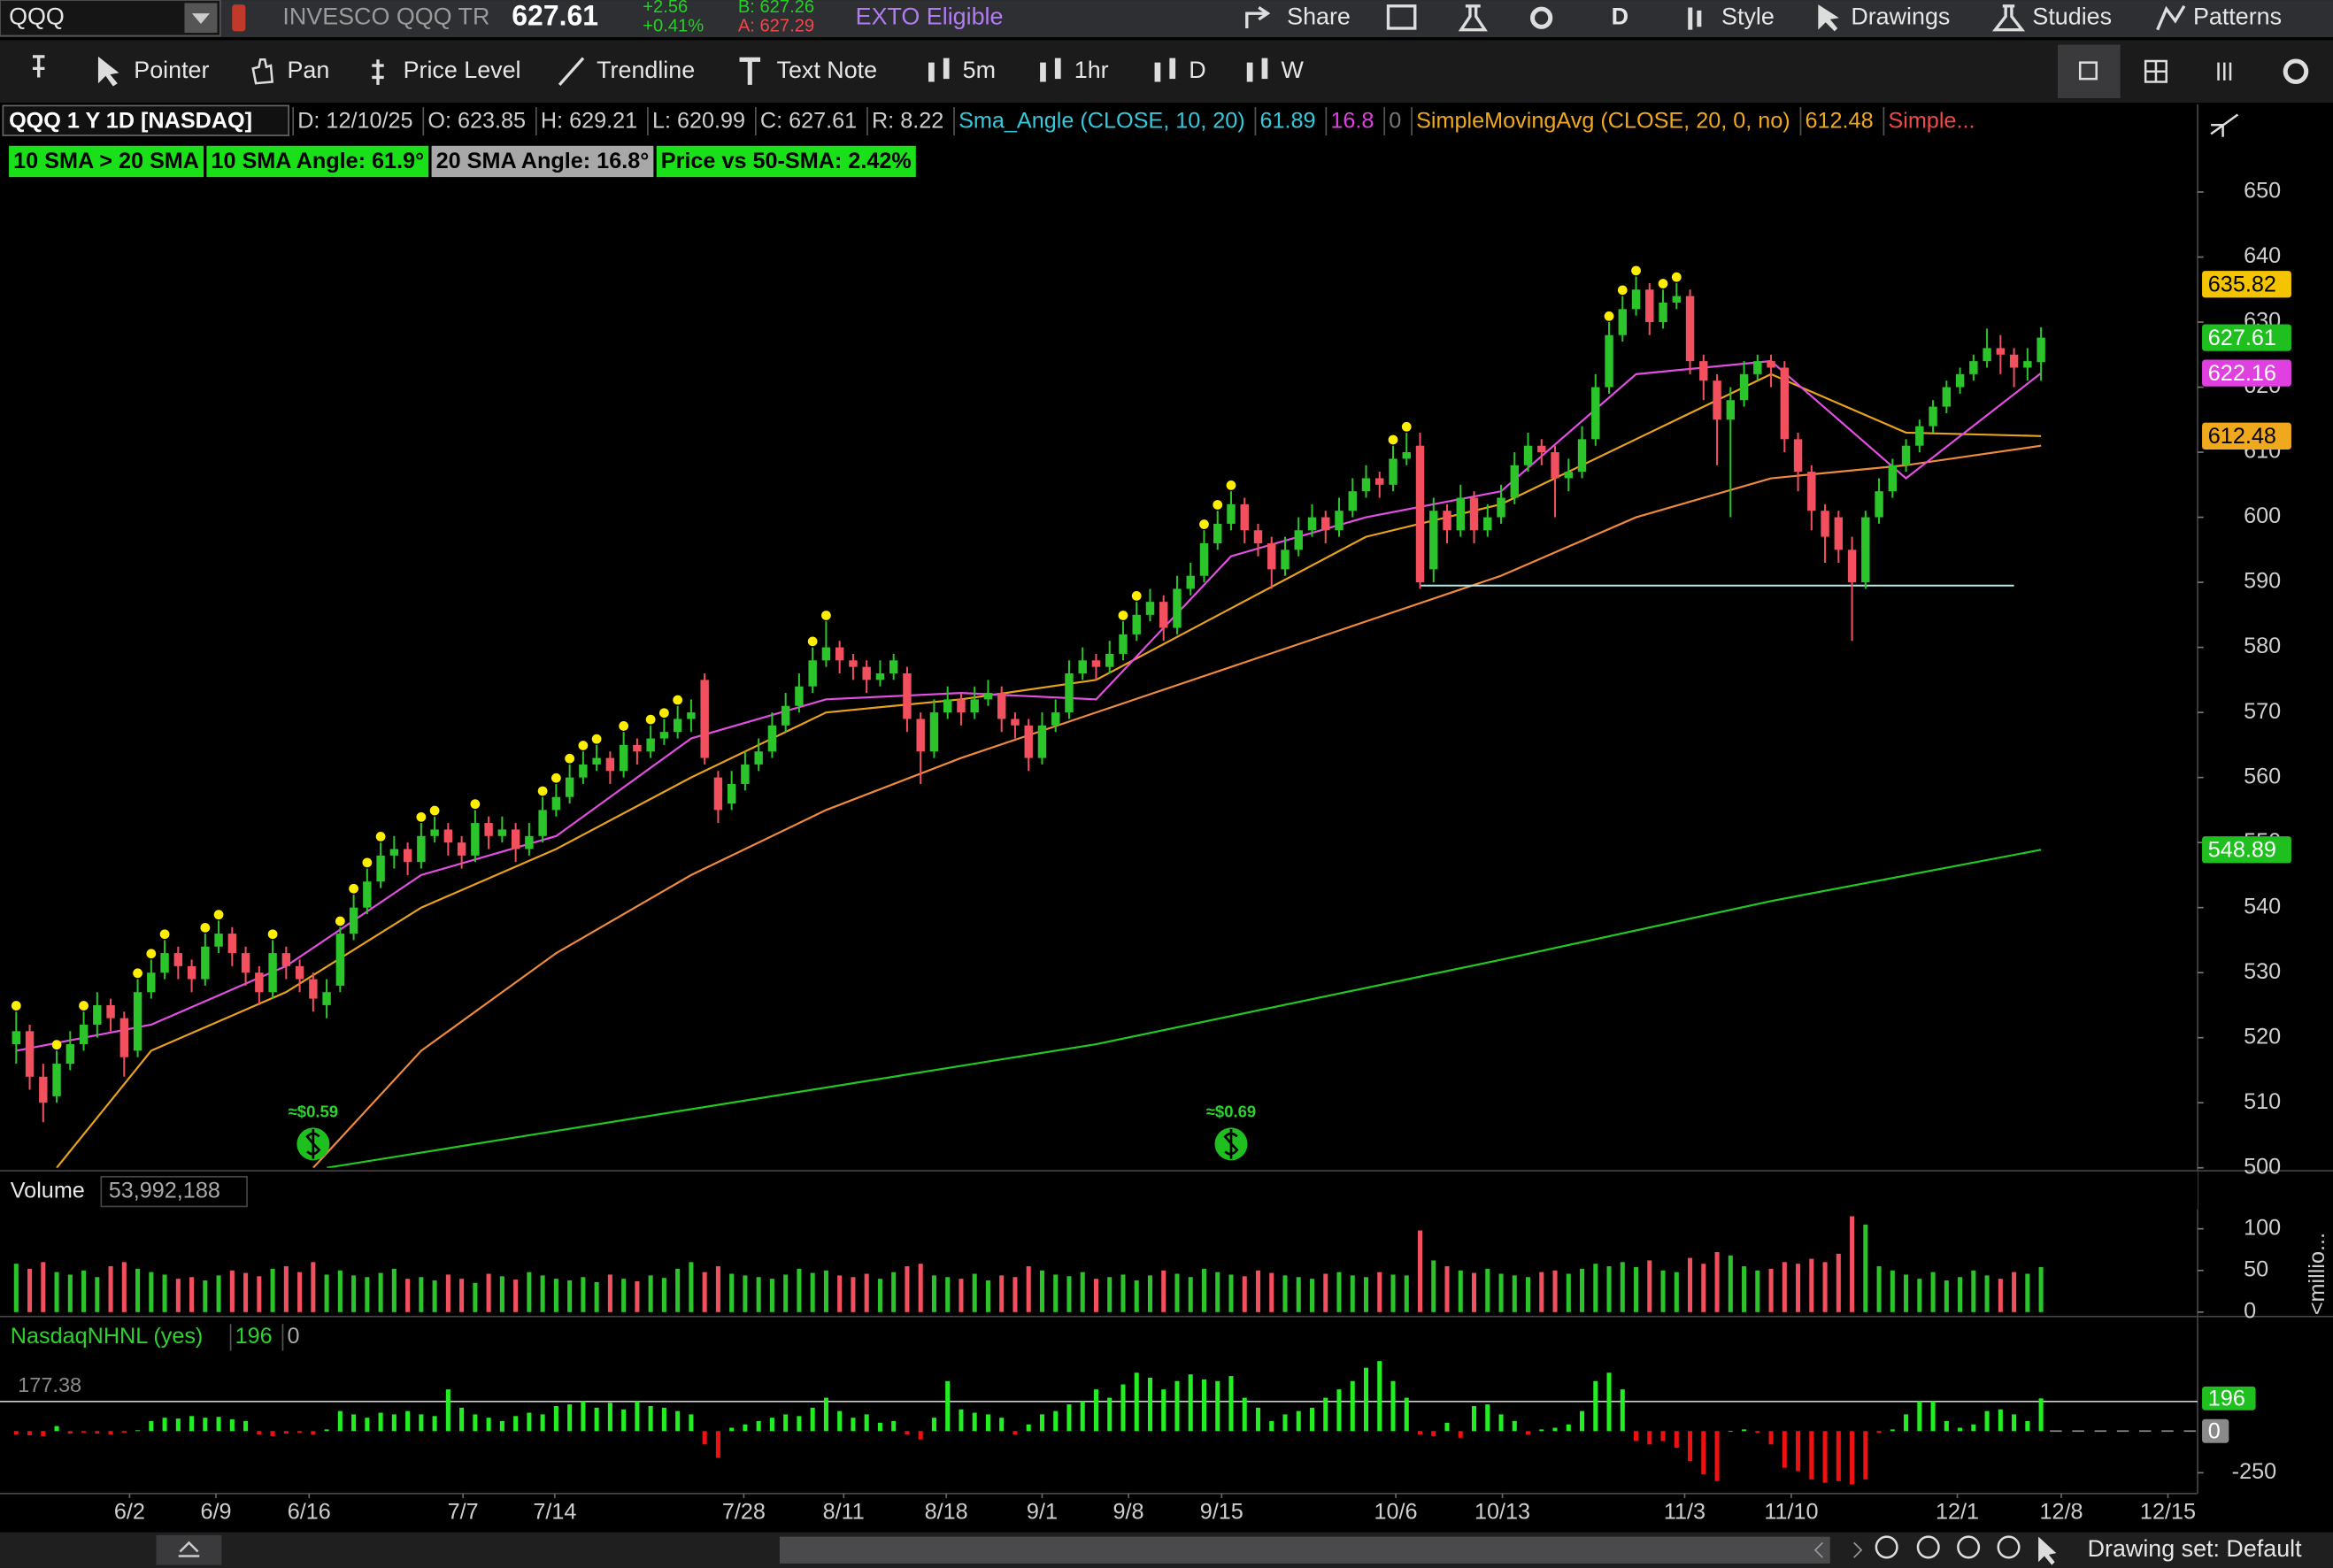  Describe the element at coordinates (2296, 71) in the screenshot. I see `chart-settings` at that location.